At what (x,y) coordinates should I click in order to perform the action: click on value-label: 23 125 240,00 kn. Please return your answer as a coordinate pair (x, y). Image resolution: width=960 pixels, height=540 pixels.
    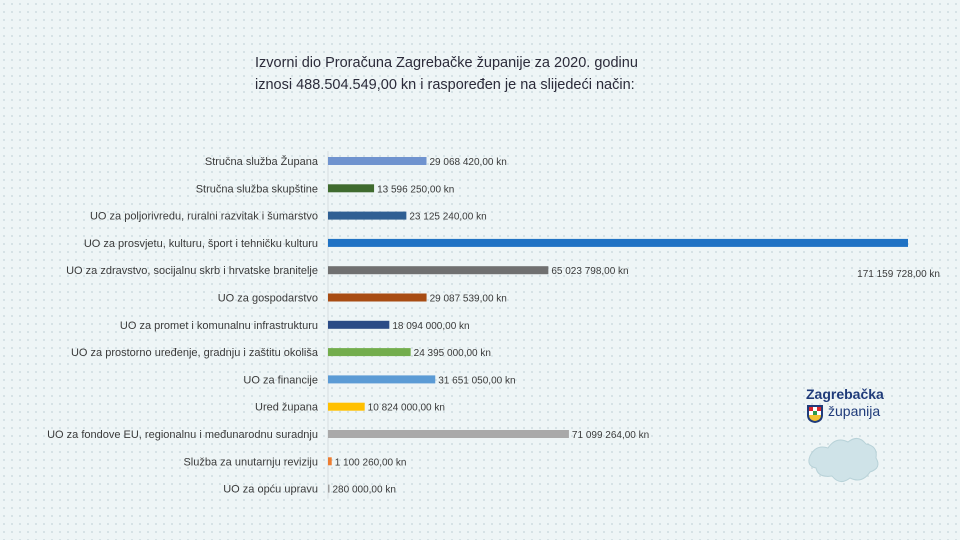
    Looking at the image, I should click on (447, 217).